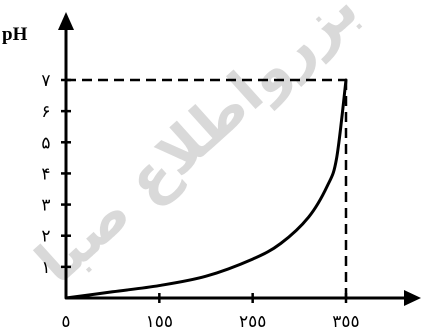  Describe the element at coordinates (45, 206) in the screenshot. I see `y-tick-label: ٣` at that location.